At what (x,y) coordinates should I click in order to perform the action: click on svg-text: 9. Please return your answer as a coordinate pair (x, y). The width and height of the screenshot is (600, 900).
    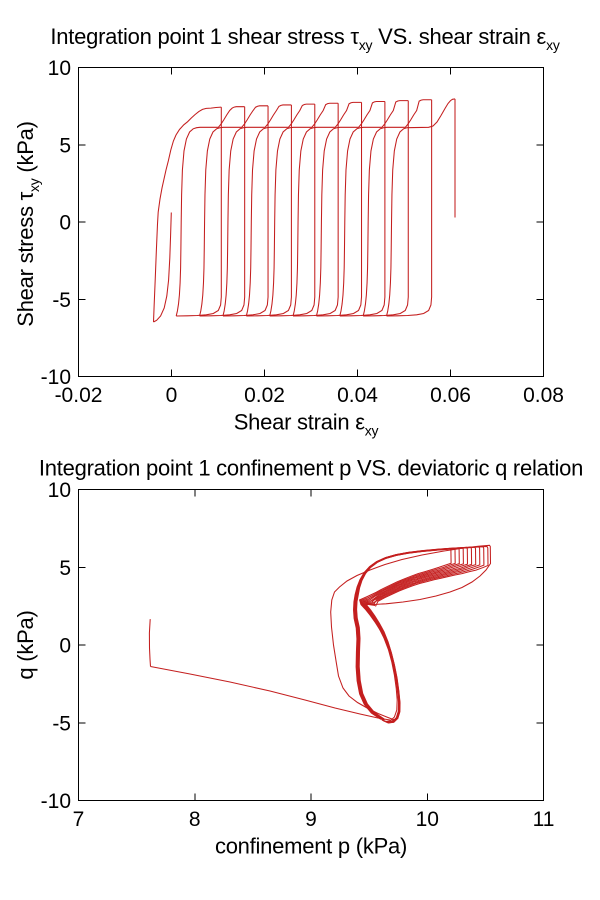
    Looking at the image, I should click on (311, 819).